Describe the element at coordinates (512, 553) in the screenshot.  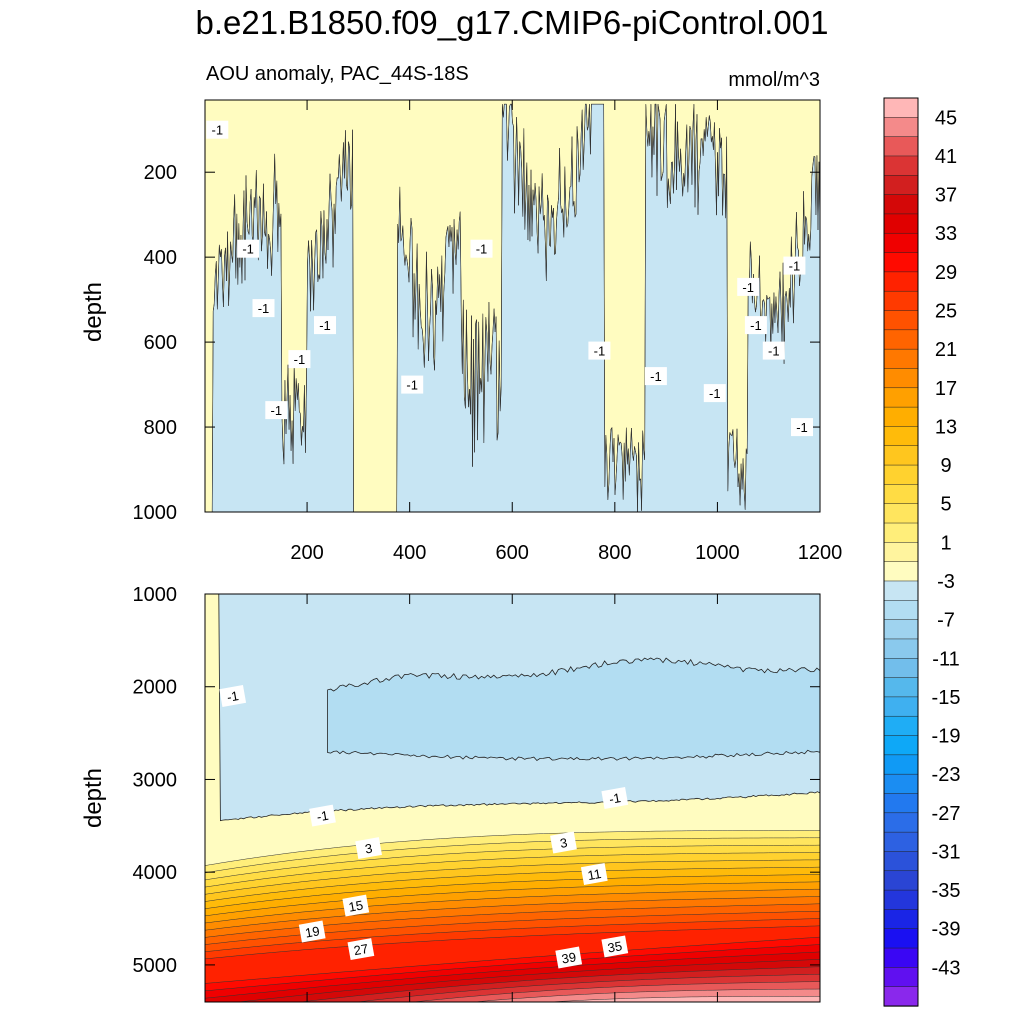
I see `x-tick-label: 600` at that location.